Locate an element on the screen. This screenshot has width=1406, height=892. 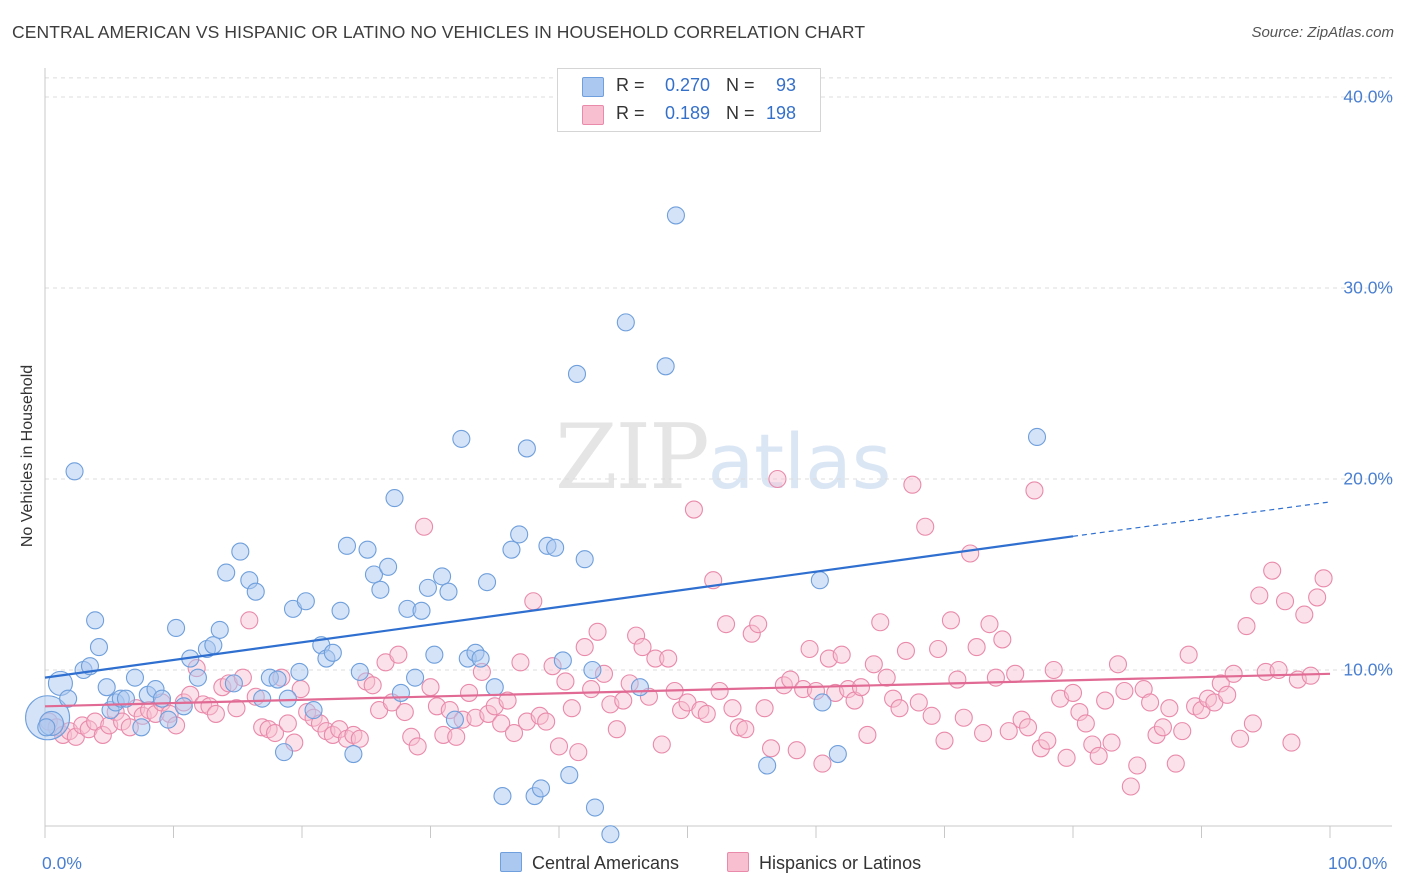
legend-swatch-blue is located at coordinates (593, 87).